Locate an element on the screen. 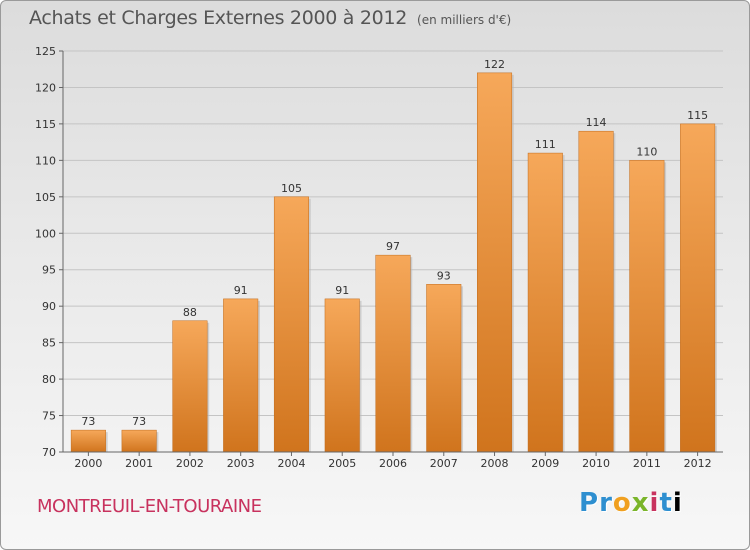 The height and width of the screenshot is (550, 750). chart-unit: (en milliers d'€) is located at coordinates (464, 20).